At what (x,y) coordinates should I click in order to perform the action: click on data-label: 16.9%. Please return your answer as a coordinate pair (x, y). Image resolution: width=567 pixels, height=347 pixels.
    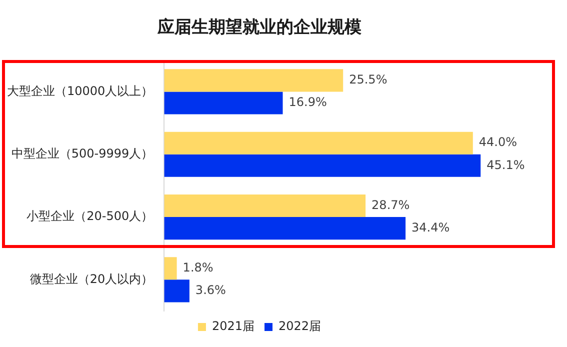
    Looking at the image, I should click on (307, 102).